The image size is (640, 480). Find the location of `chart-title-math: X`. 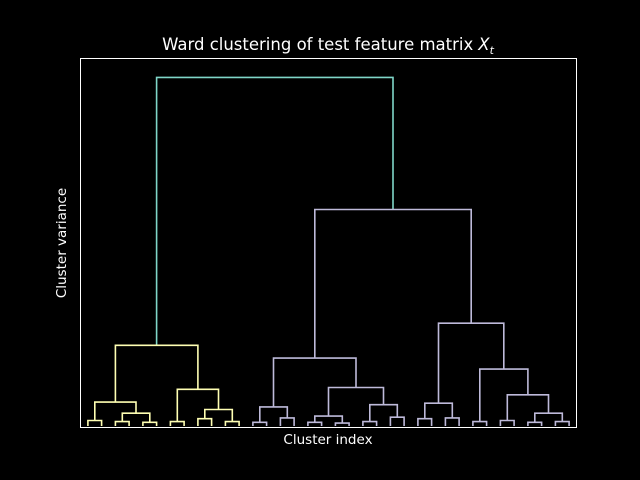

chart-title-math: X is located at coordinates (483, 44).